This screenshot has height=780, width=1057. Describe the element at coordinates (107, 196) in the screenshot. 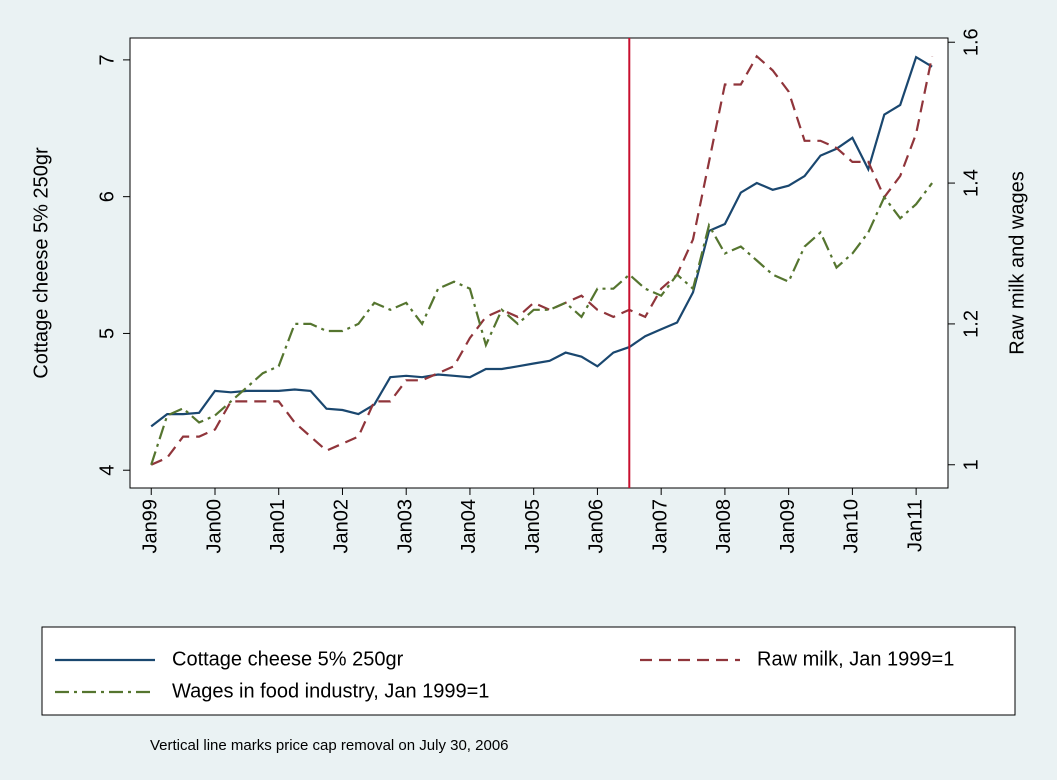

I see `y-tick-label: 6` at that location.